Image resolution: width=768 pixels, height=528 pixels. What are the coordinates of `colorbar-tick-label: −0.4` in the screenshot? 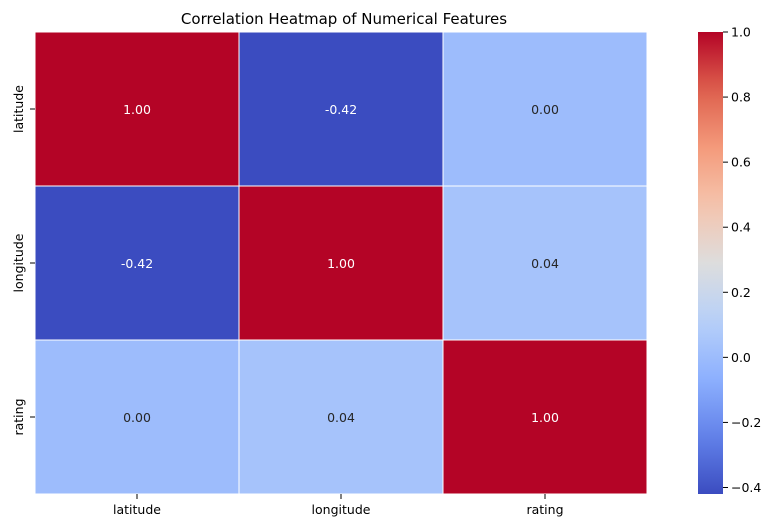 It's located at (746, 487).